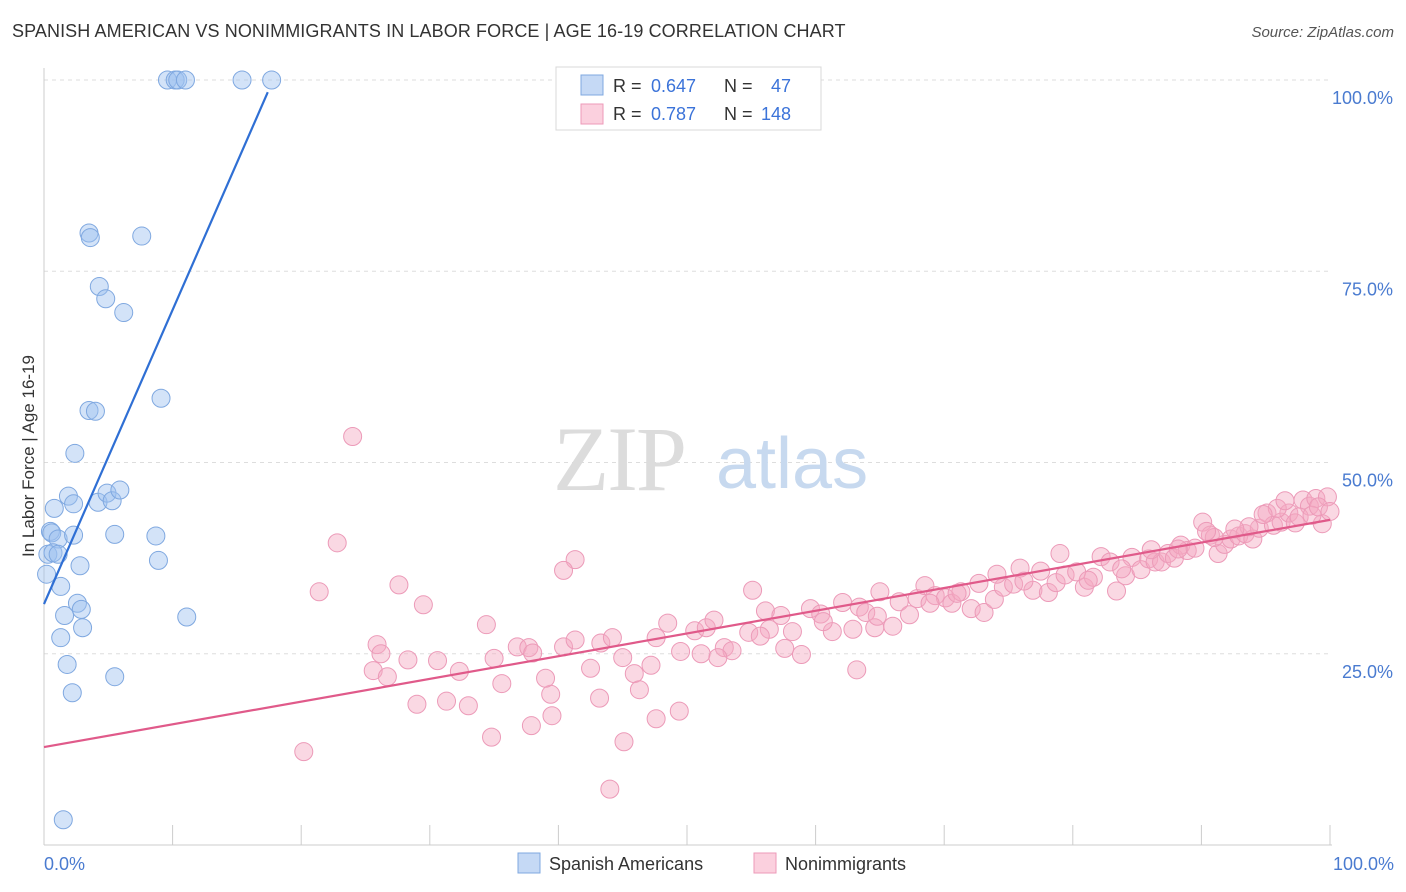 This screenshot has width=1406, height=892. Describe the element at coordinates (719, 864) in the screenshot. I see `x-tick-labels: 0.0% 100.0%` at that location.